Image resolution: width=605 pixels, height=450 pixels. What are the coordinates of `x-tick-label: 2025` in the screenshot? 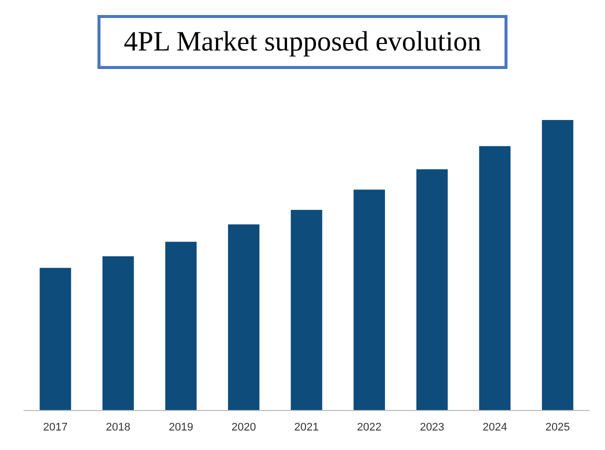 It's located at (557, 428).